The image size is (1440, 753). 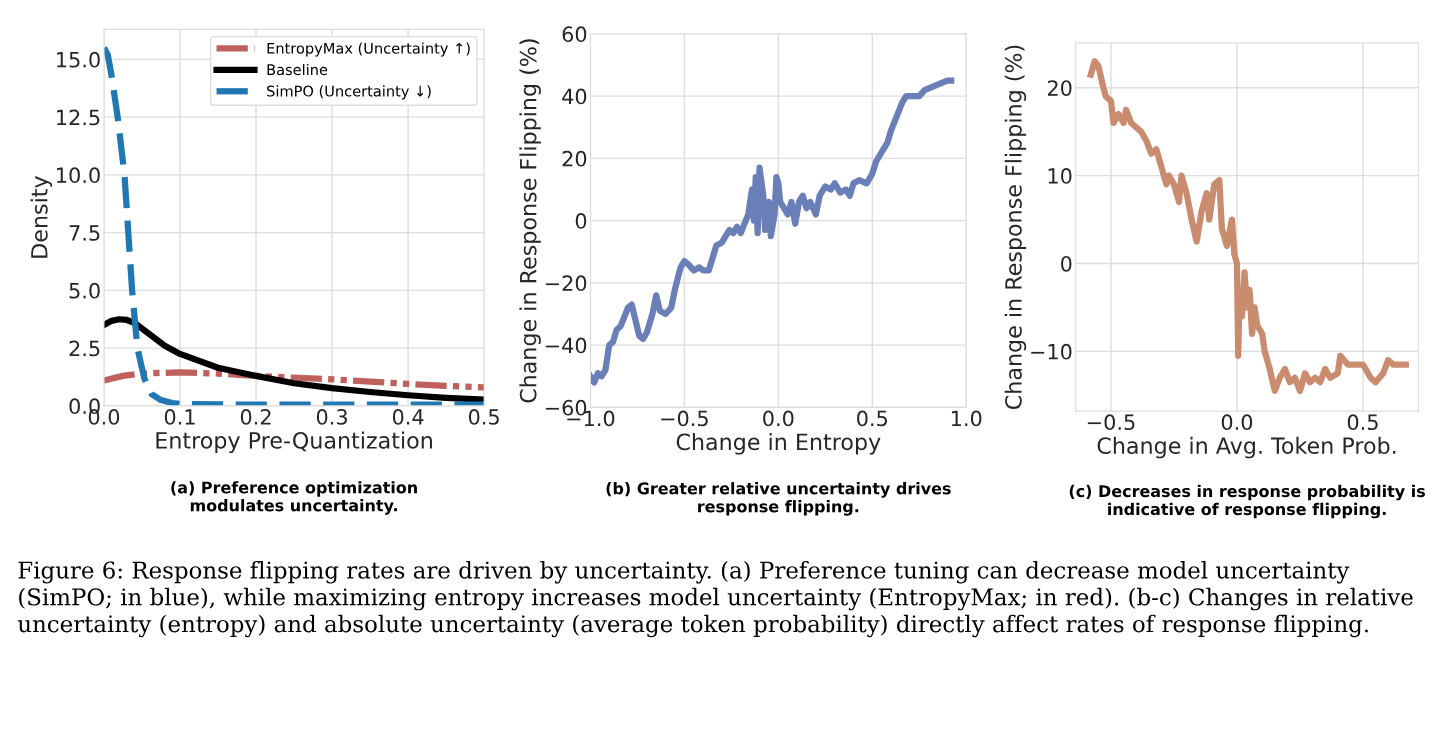 I want to click on x-axis-title: Change in Avg. Token Prob., so click(x=1246, y=447).